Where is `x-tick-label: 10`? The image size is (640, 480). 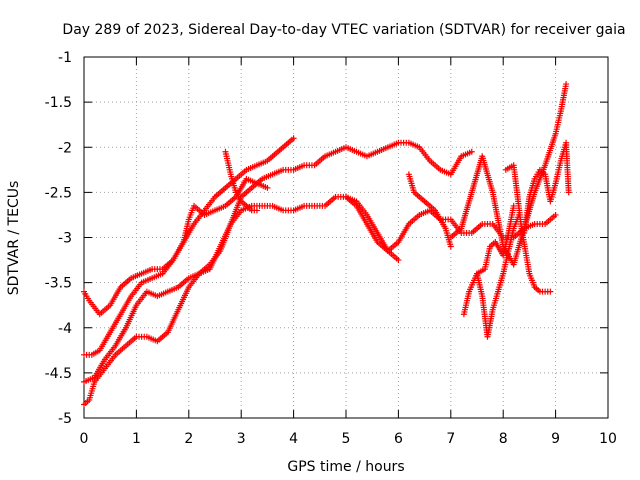
x-tick-label: 10 is located at coordinates (608, 439).